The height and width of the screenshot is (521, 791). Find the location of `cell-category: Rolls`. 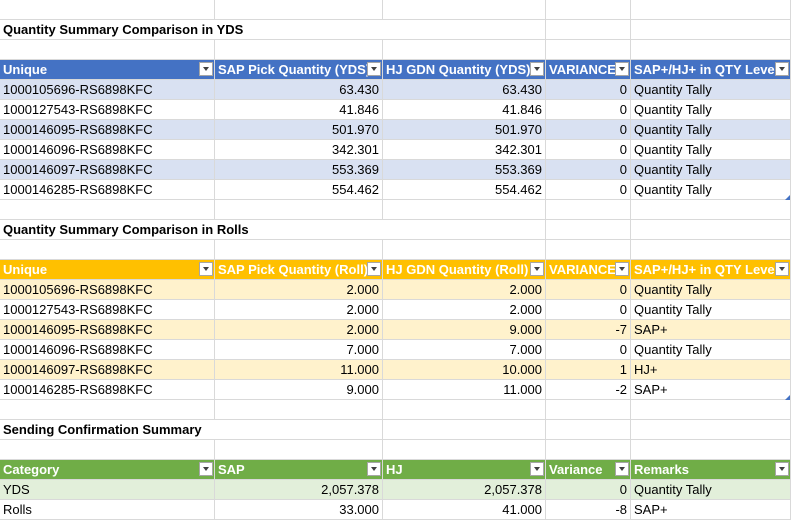

cell-category: Rolls is located at coordinates (107, 510).